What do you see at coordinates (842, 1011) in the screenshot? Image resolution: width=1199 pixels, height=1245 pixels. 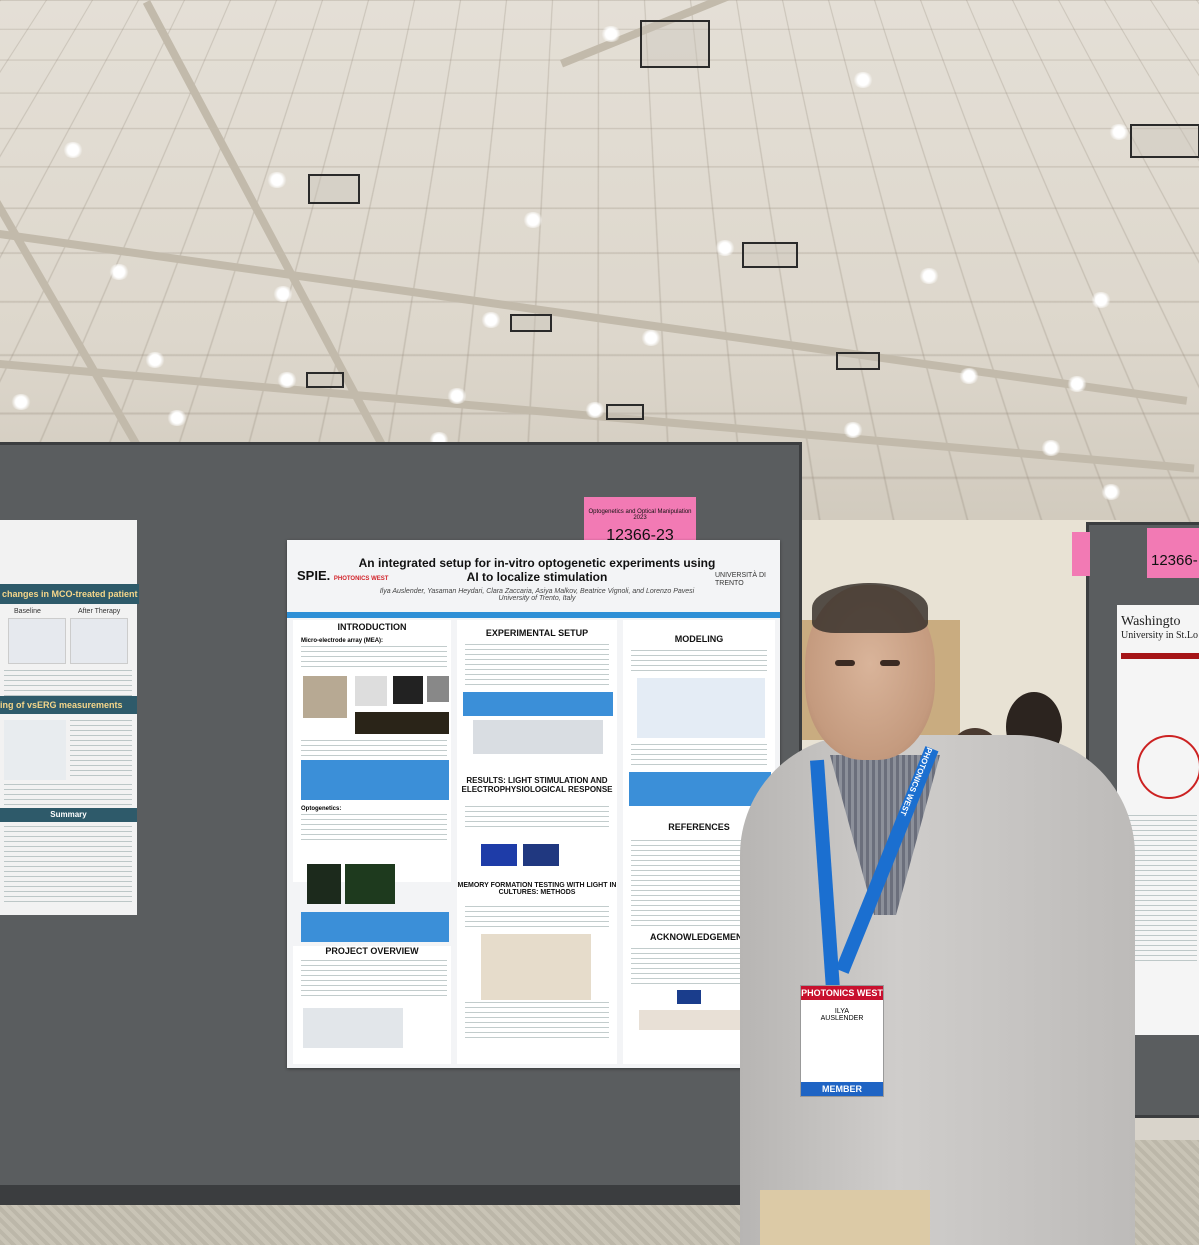 I see `badge-first-name: ILYA` at bounding box center [842, 1011].